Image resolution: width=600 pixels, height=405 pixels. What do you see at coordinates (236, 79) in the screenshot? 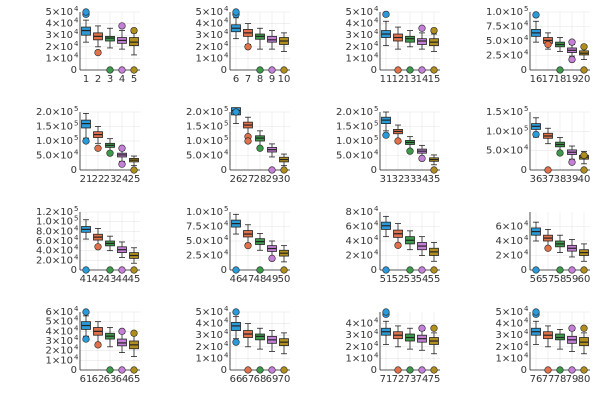
I see `x-tick-label: 6` at bounding box center [236, 79].